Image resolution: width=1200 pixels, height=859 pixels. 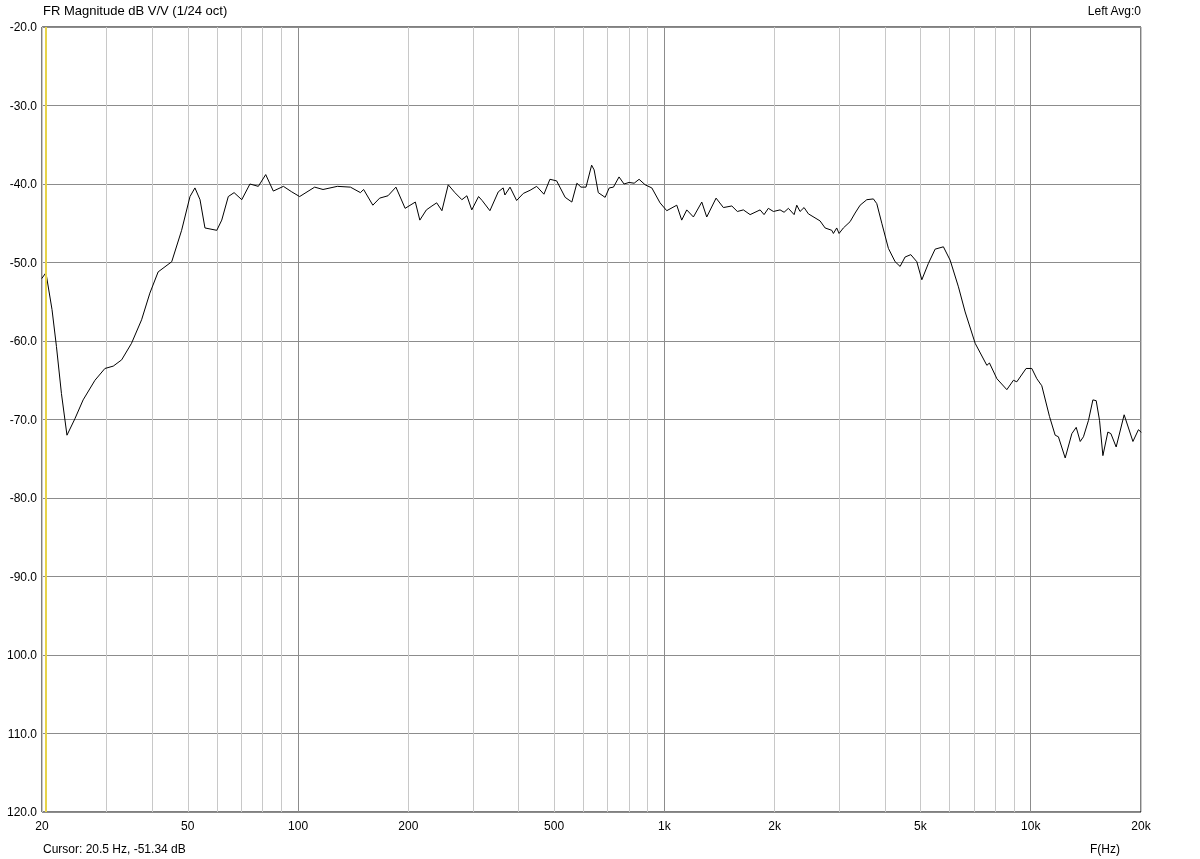 I want to click on x-tick-label: 100, so click(x=298, y=826).